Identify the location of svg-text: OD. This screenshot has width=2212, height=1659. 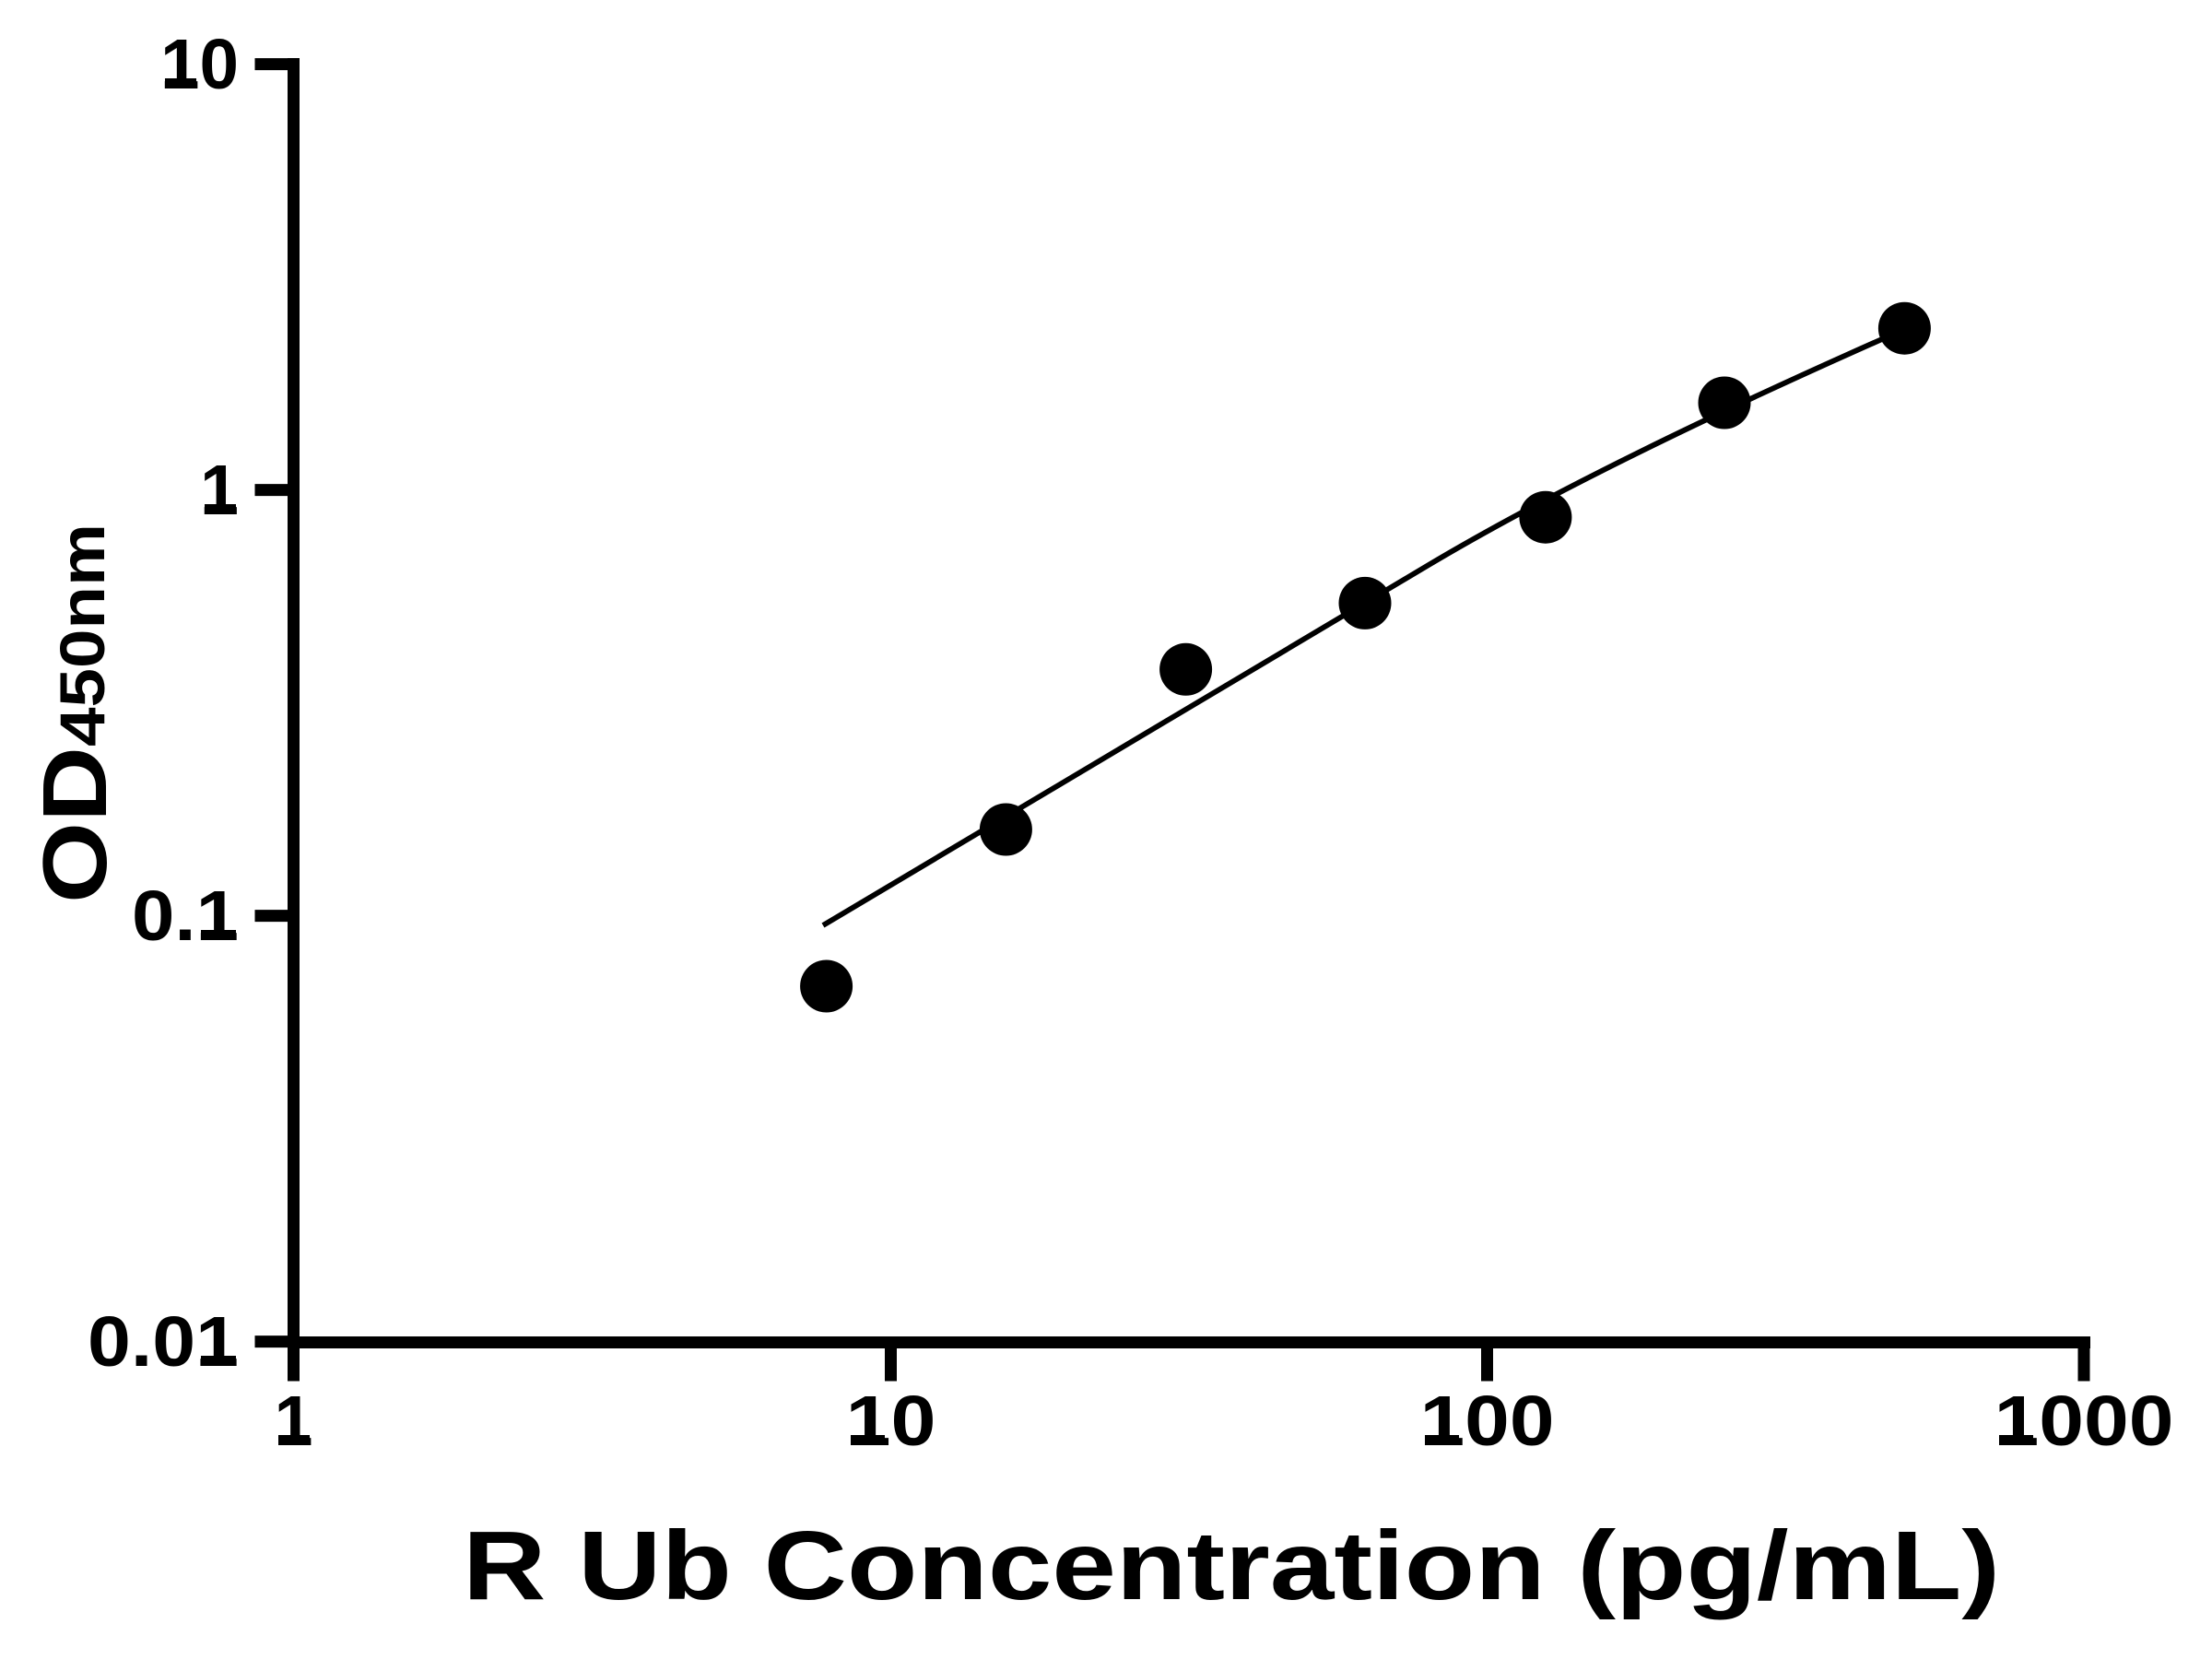
(74, 825).